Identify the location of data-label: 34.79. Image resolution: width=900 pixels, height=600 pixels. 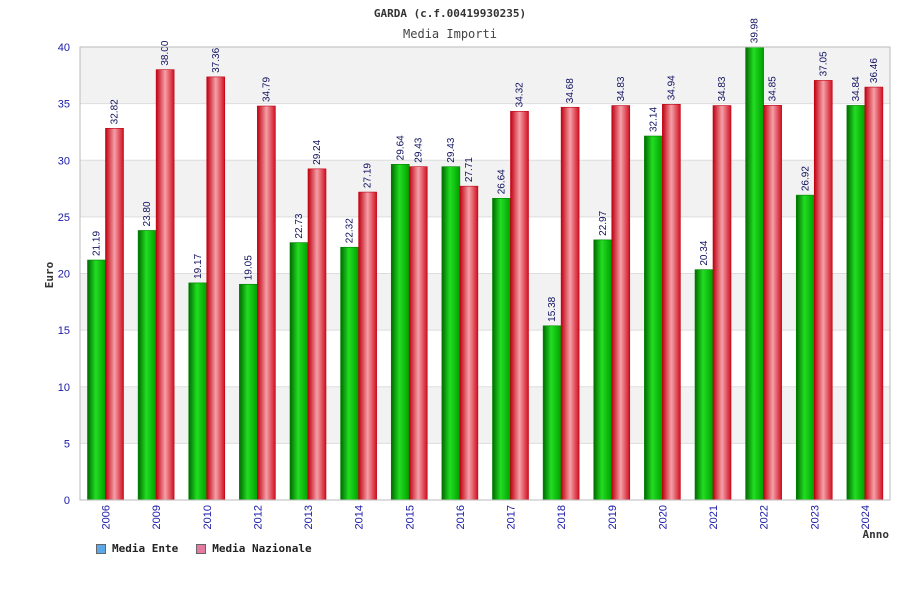
(266, 89).